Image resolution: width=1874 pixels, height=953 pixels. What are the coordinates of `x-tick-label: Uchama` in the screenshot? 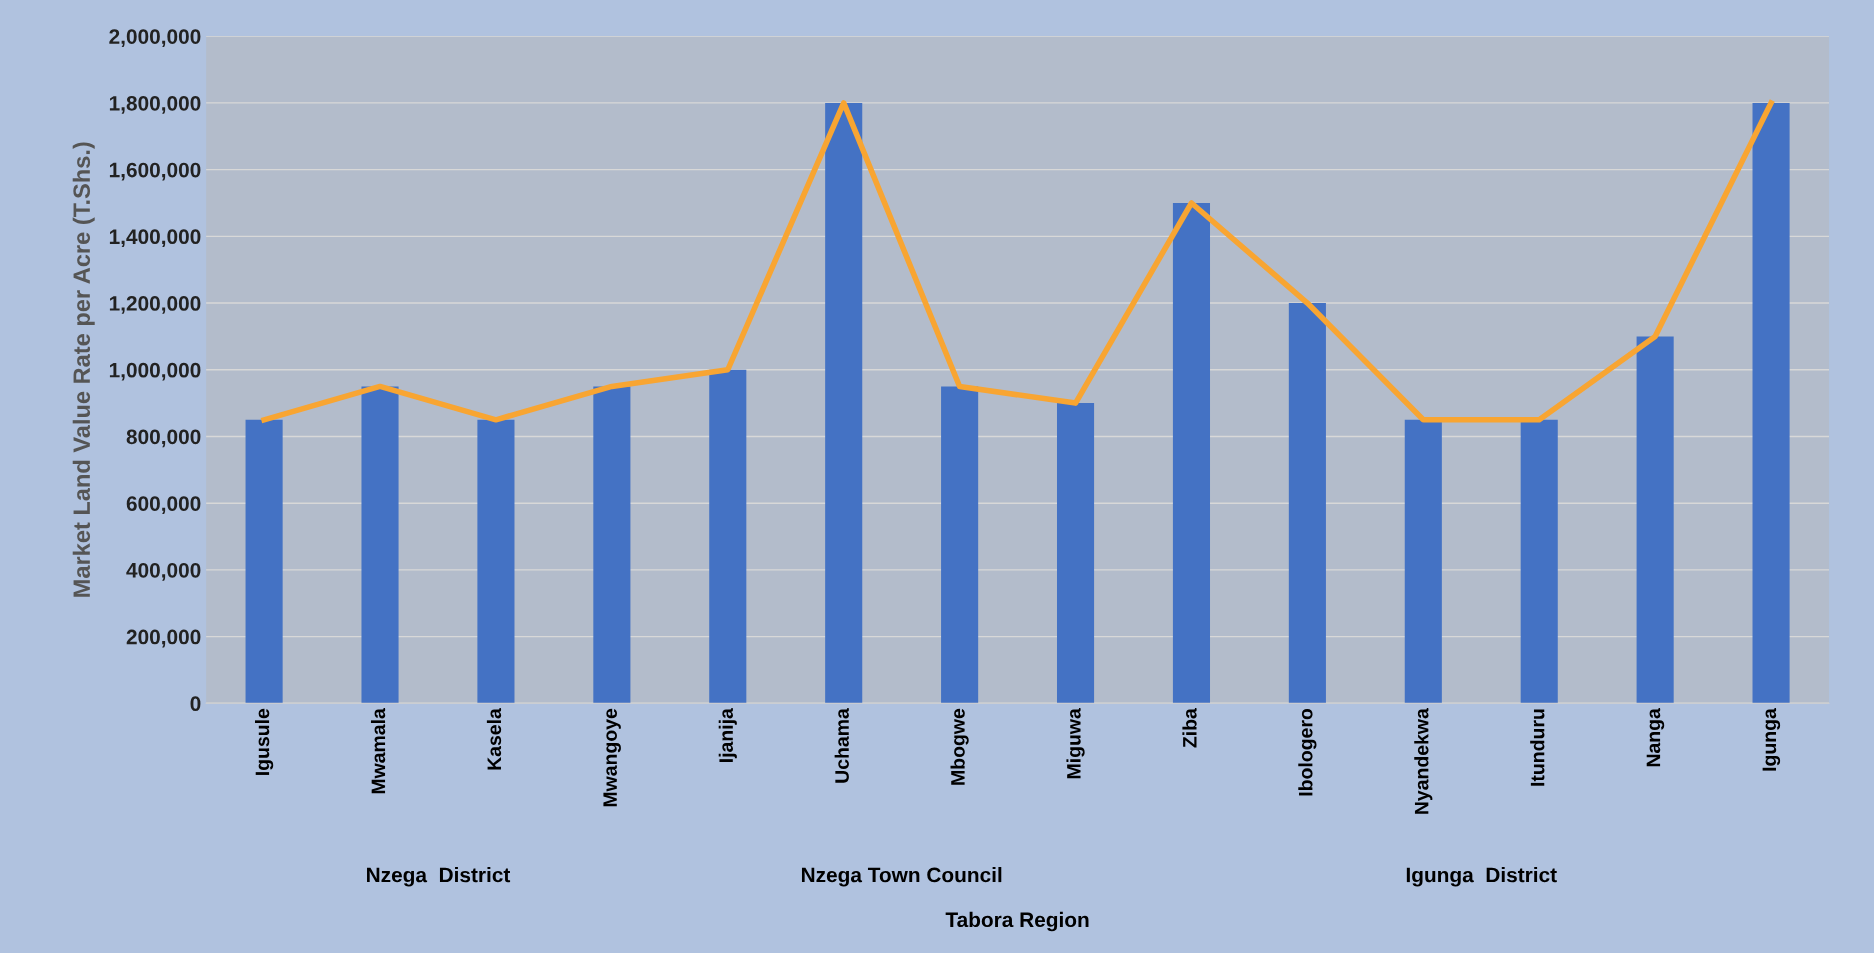 It's located at (841, 745).